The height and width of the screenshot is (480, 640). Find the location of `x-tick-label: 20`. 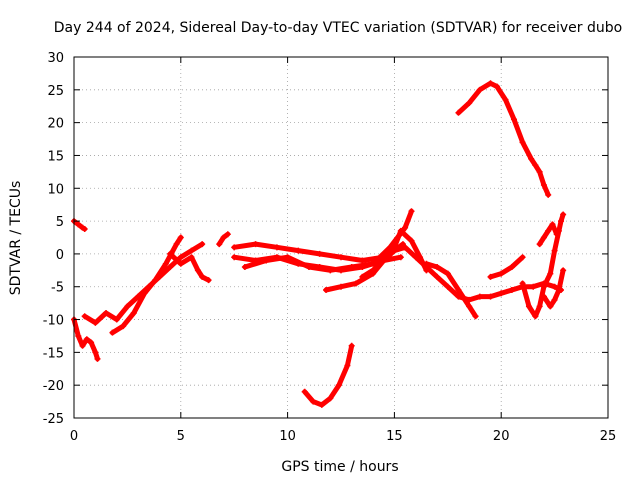

x-tick-label: 20 is located at coordinates (501, 436).